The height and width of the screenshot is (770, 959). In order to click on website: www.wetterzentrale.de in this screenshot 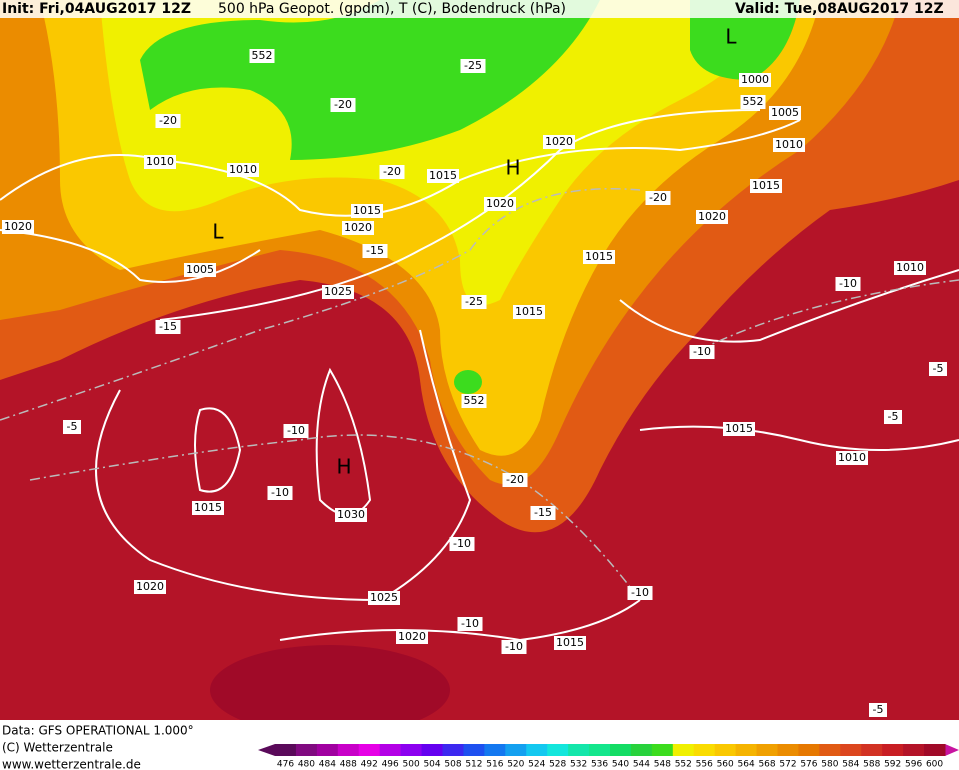, I will do `click(71, 764)`.